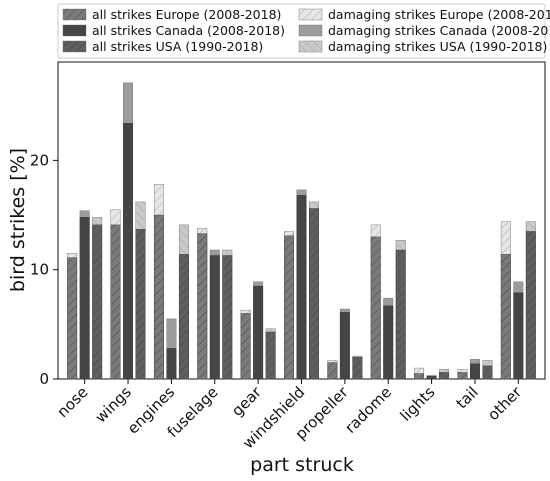 The width and height of the screenshot is (550, 481). Describe the element at coordinates (310, 46) in the screenshot. I see `legend-swatch-hatch-damaging-usa` at that location.